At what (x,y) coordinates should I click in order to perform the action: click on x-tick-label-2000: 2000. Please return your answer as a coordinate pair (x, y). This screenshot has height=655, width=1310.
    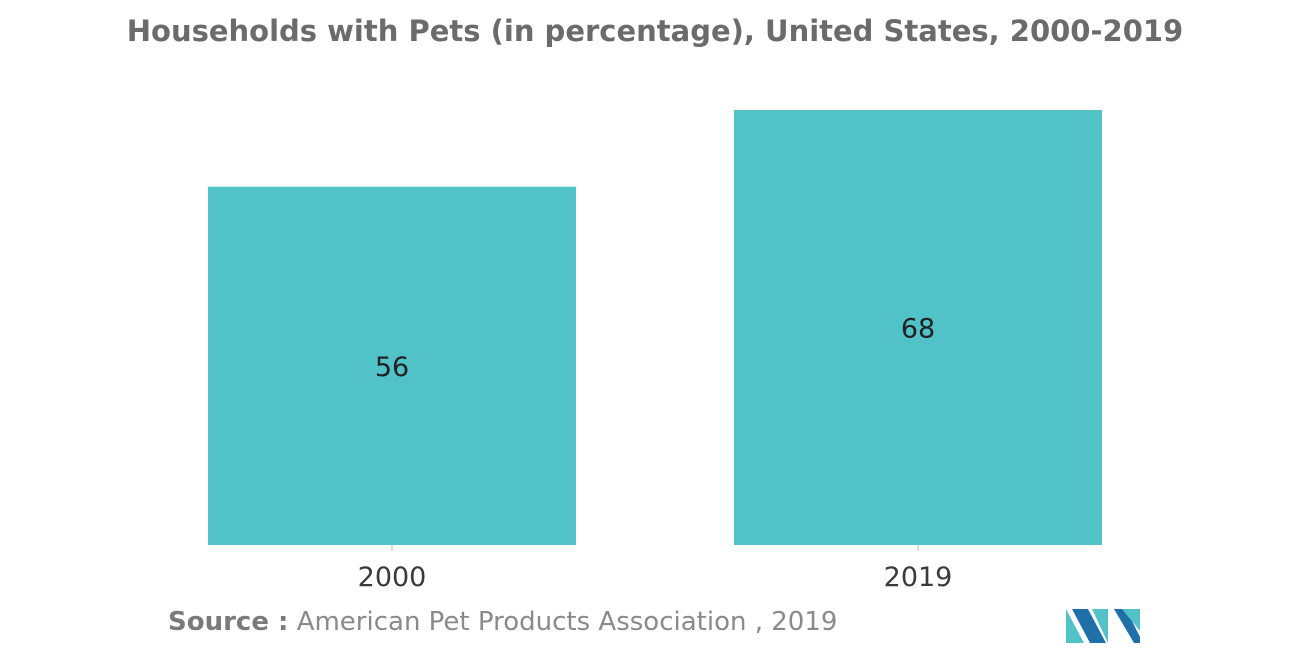
    Looking at the image, I should click on (392, 577).